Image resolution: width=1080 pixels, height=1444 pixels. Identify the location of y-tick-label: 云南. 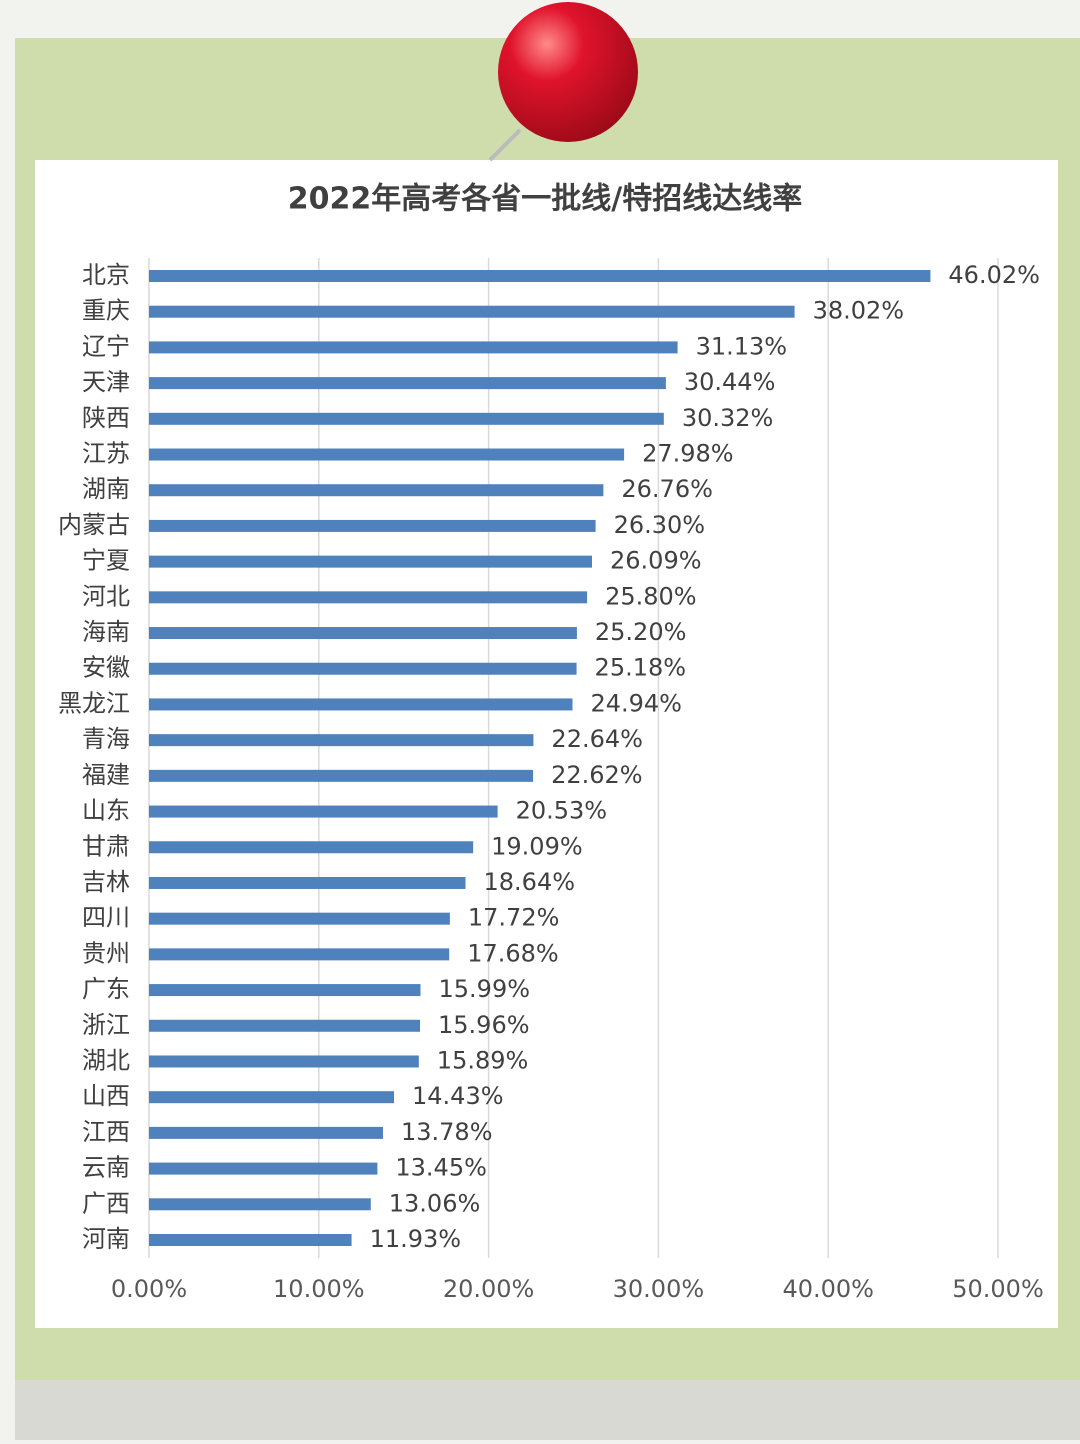
(106, 1168).